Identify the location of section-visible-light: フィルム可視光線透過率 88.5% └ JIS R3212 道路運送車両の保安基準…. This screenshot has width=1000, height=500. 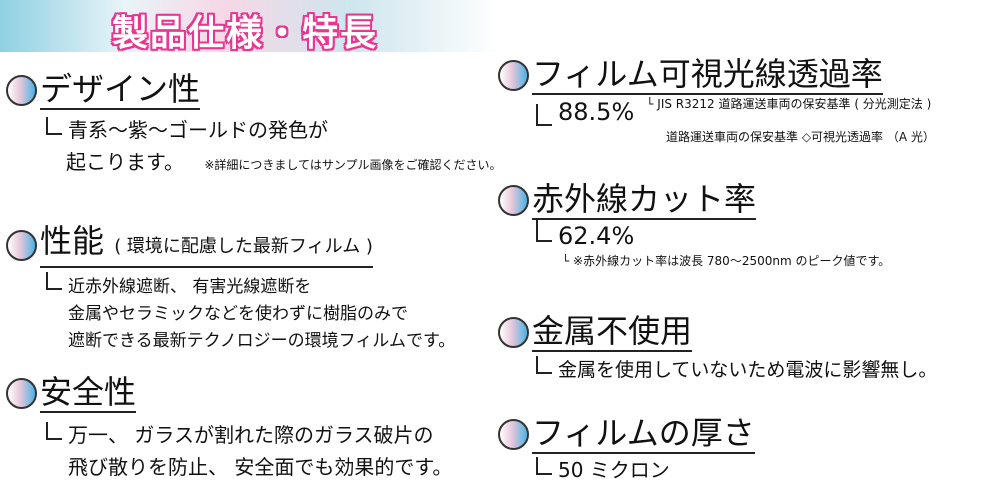
(716, 100).